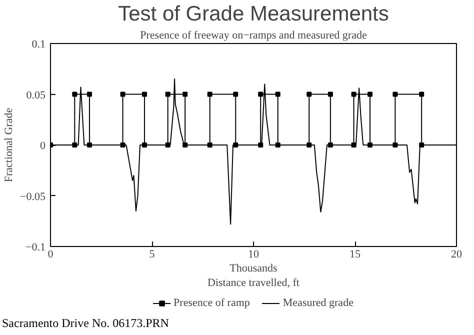  What do you see at coordinates (36, 95) in the screenshot?
I see `y-tick-label: 0.05` at bounding box center [36, 95].